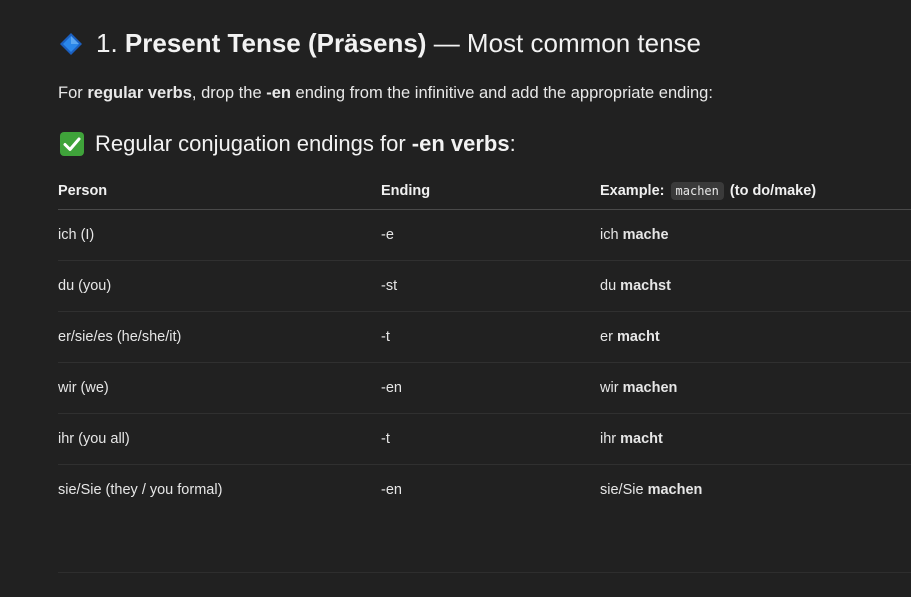 The height and width of the screenshot is (597, 911). Describe the element at coordinates (773, 190) in the screenshot. I see `header-example-suffix: (to do/make)` at that location.